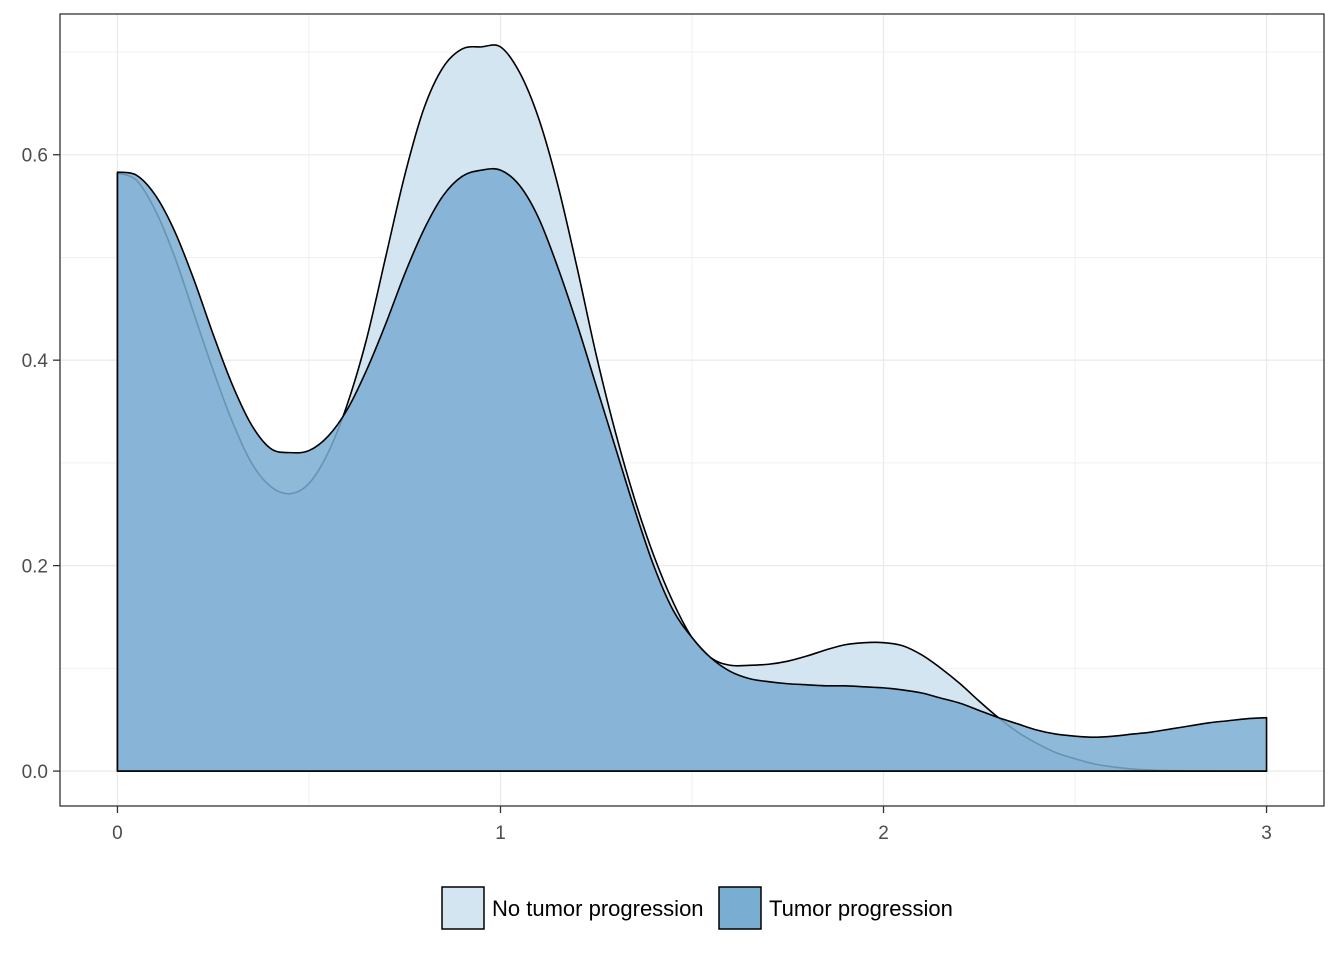  I want to click on x-tick-label: 1, so click(500, 833).